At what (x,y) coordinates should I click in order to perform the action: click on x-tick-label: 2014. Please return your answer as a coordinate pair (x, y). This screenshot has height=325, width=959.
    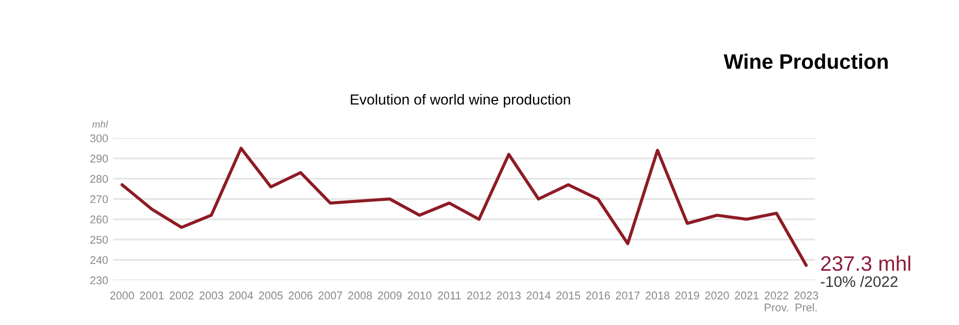
    Looking at the image, I should click on (538, 296).